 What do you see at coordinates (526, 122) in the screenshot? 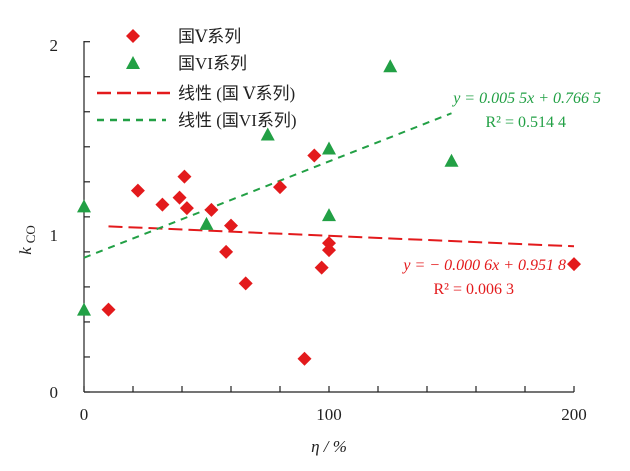
I see `green-r2: R² = 0.514 4` at bounding box center [526, 122].